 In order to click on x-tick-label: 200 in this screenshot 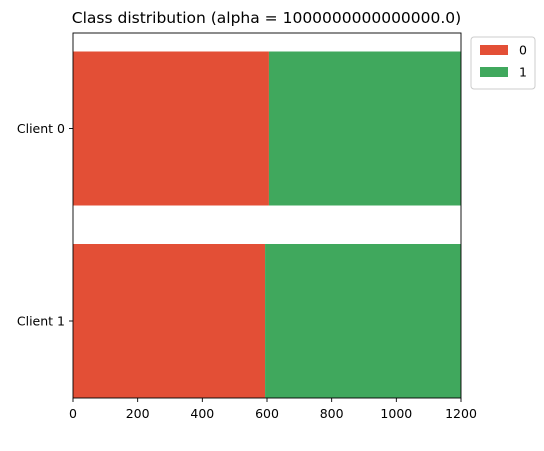, I will do `click(138, 413)`.